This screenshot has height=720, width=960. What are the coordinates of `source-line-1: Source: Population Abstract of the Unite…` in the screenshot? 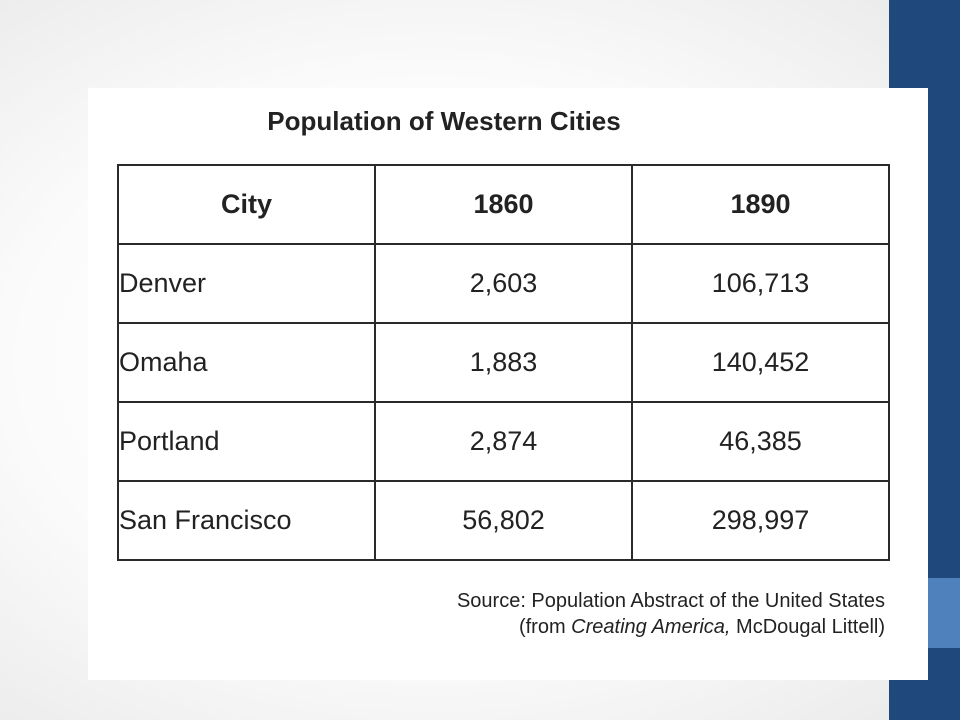 It's located at (670, 601).